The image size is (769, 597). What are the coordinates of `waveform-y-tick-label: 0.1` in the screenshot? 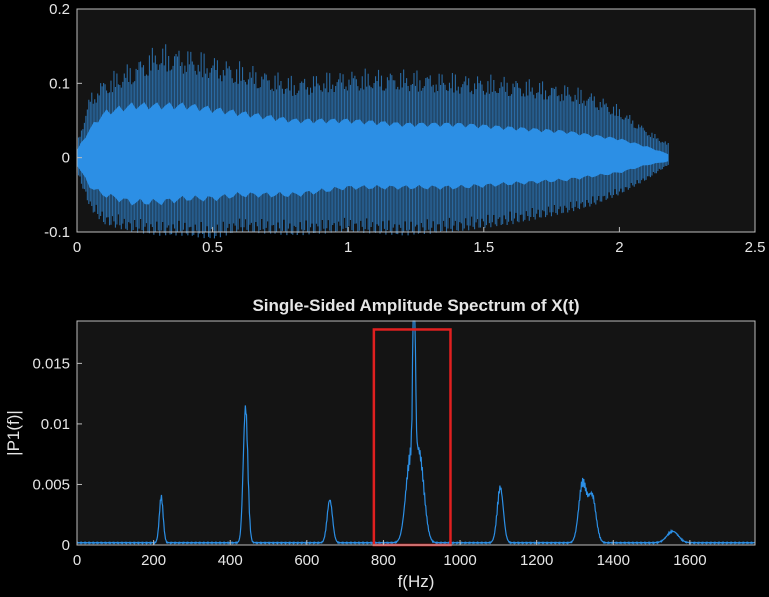 It's located at (59, 83).